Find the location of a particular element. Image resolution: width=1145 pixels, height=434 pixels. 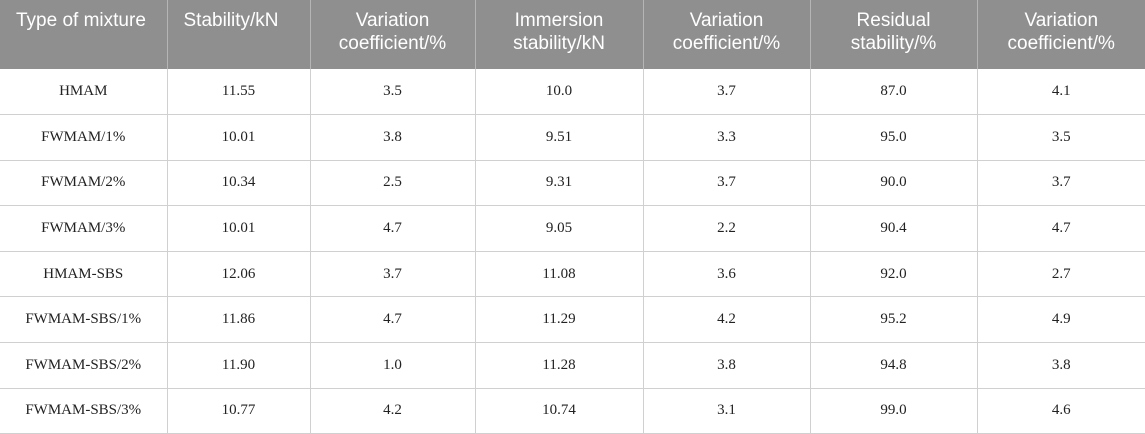

cell-mixture: FWMAM-SBS/1% is located at coordinates (84, 320).